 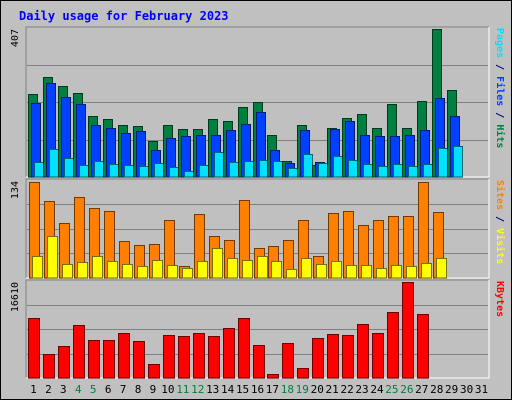 What do you see at coordinates (451, 389) in the screenshot?
I see `x-tick-day-29: 29` at bounding box center [451, 389].